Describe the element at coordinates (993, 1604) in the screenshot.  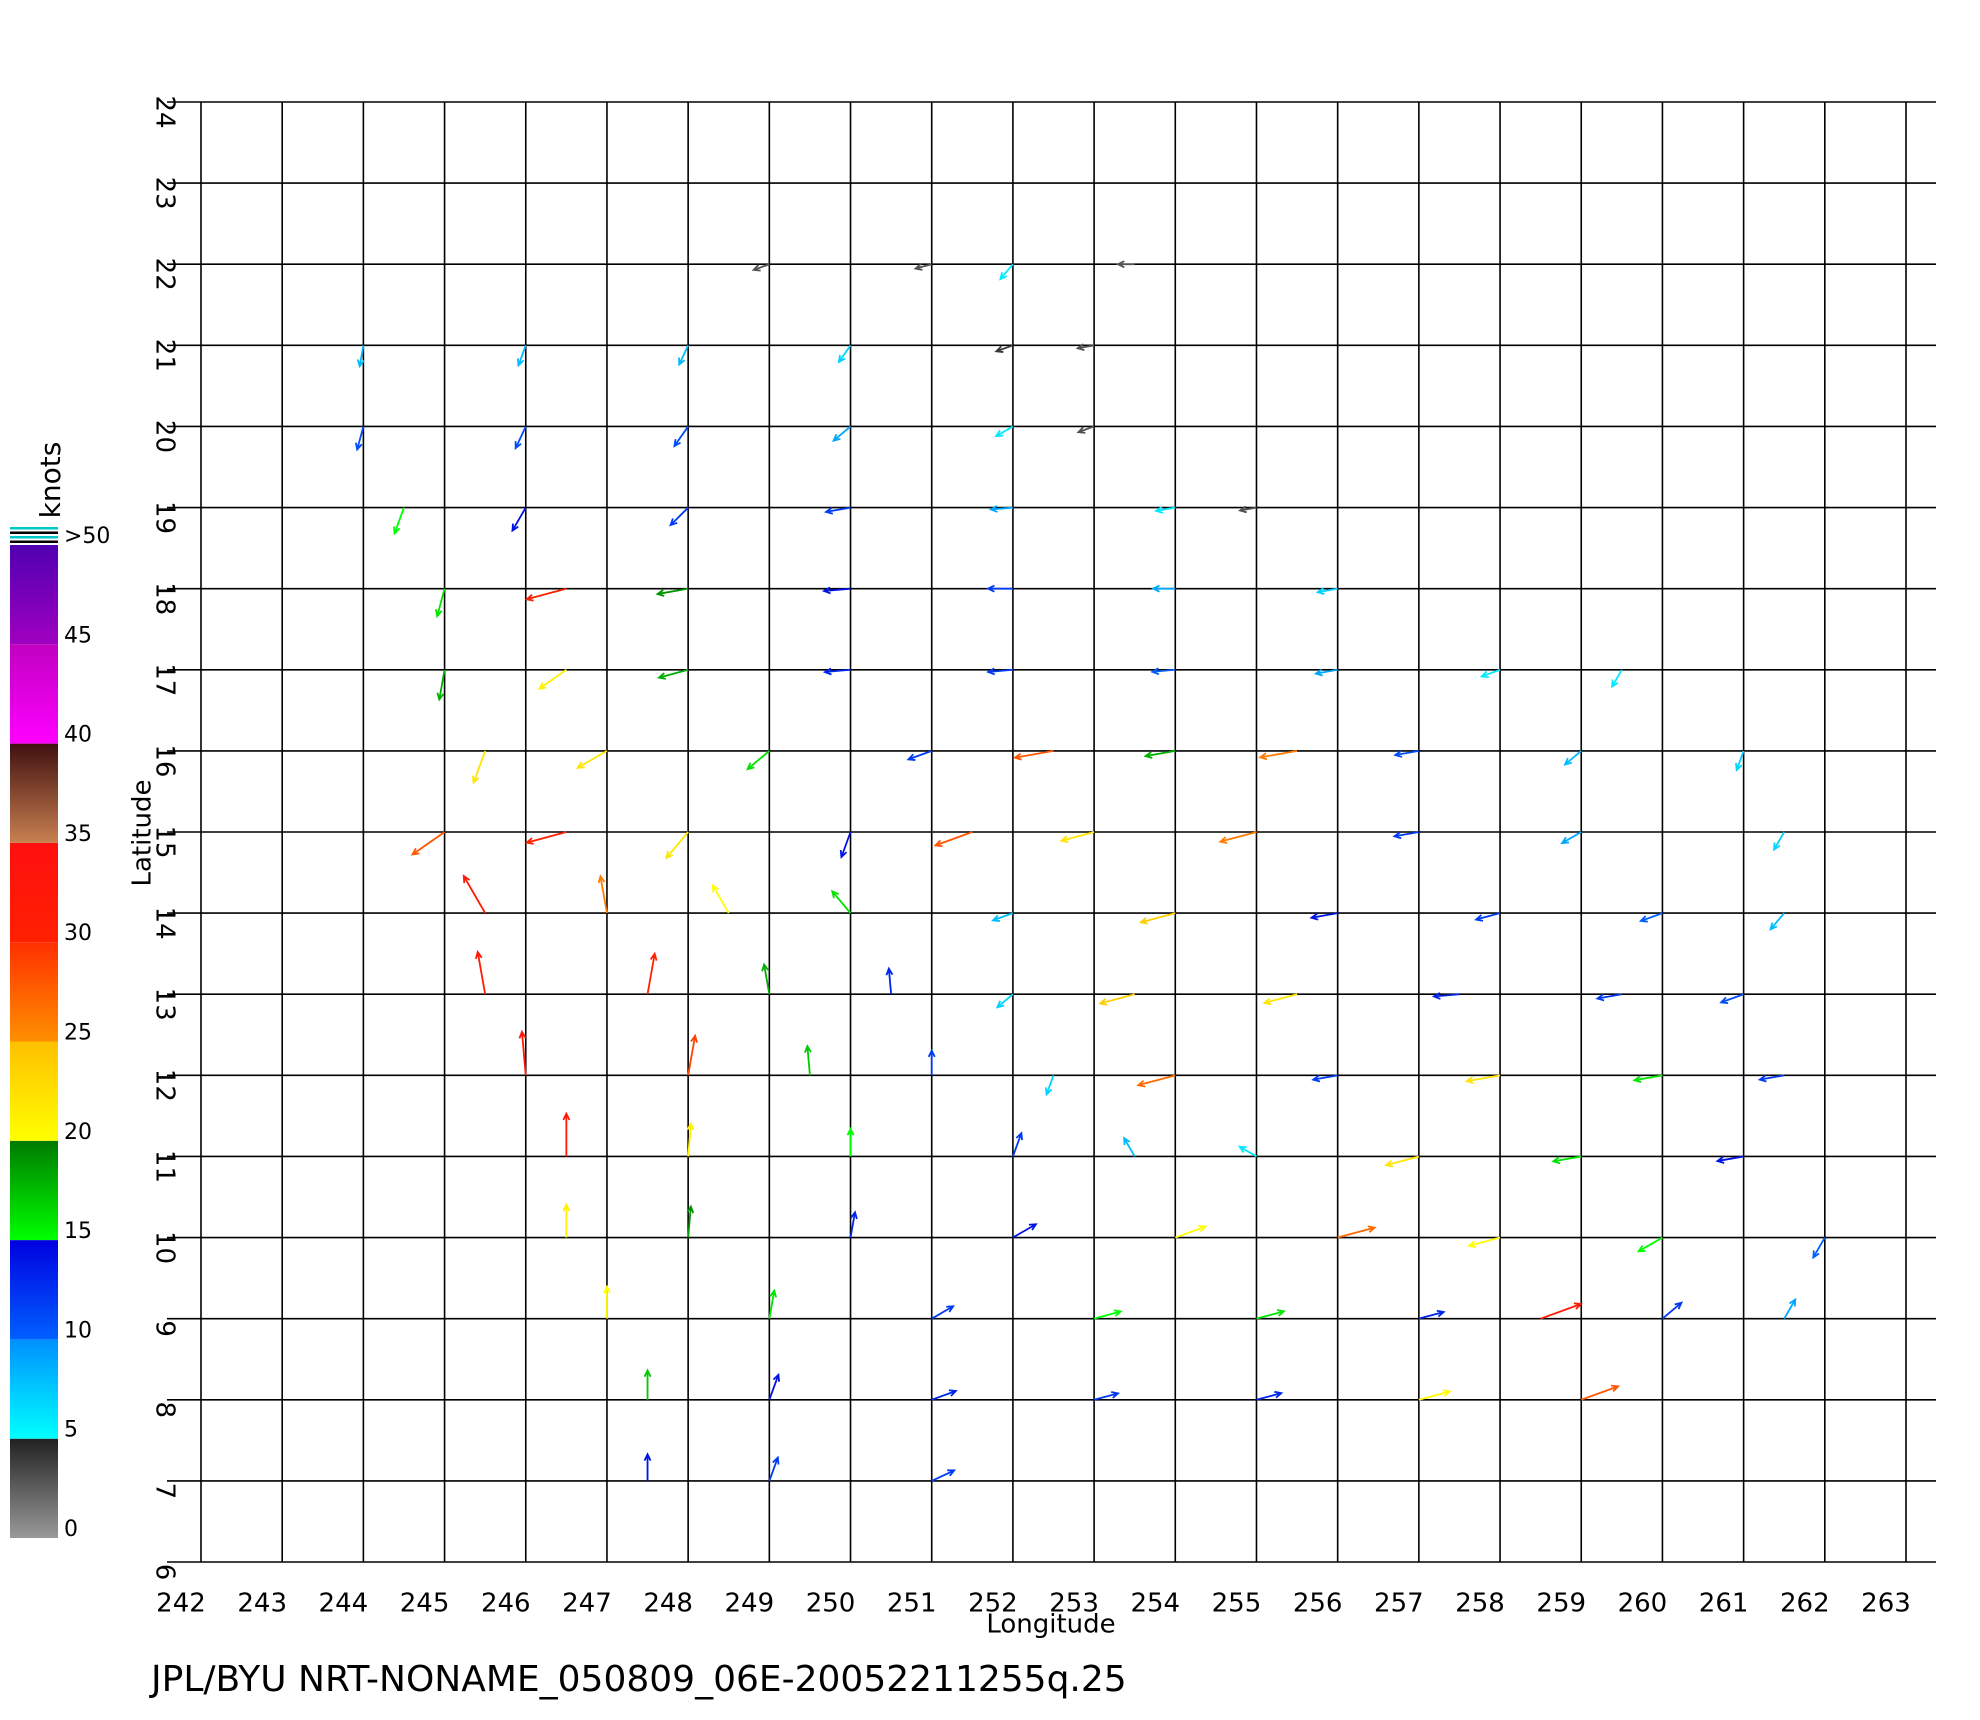
I see `x-tick-label: 252` at that location.